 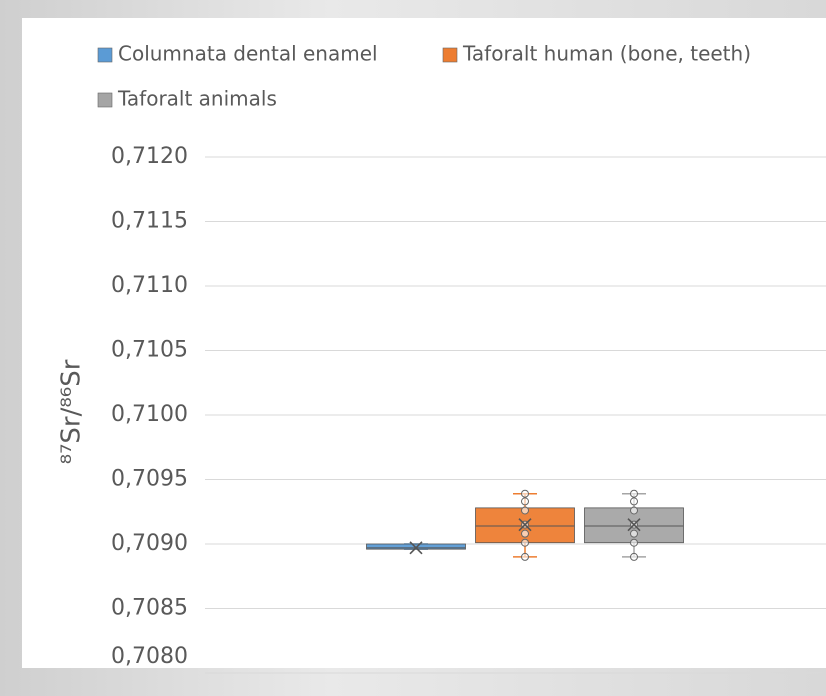 What do you see at coordinates (149, 156) in the screenshot?
I see `y-tick-label: 0,7120` at bounding box center [149, 156].